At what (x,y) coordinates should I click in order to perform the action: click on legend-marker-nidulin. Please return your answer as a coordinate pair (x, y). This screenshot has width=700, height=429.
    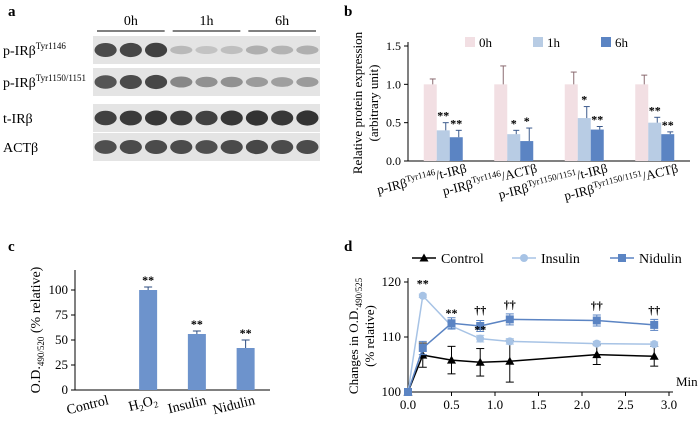
    Looking at the image, I should click on (622, 258).